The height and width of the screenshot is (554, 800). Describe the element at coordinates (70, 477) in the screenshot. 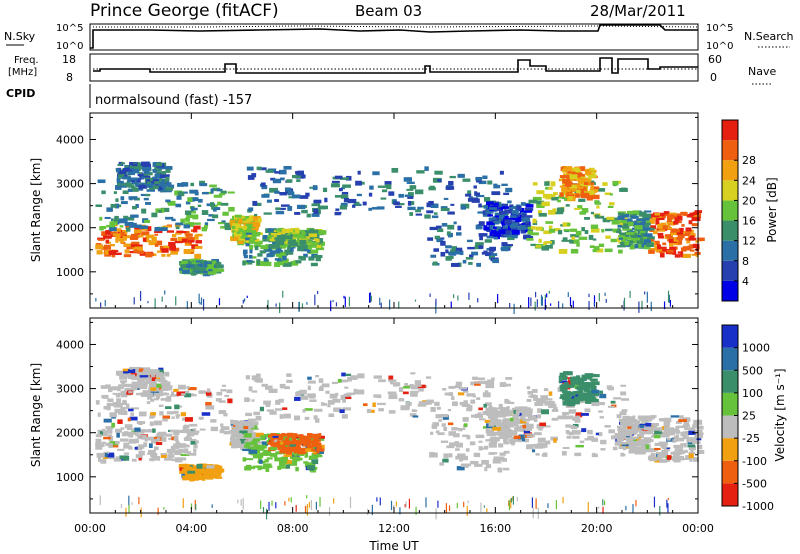

I see `y-tick-label: 1000` at that location.